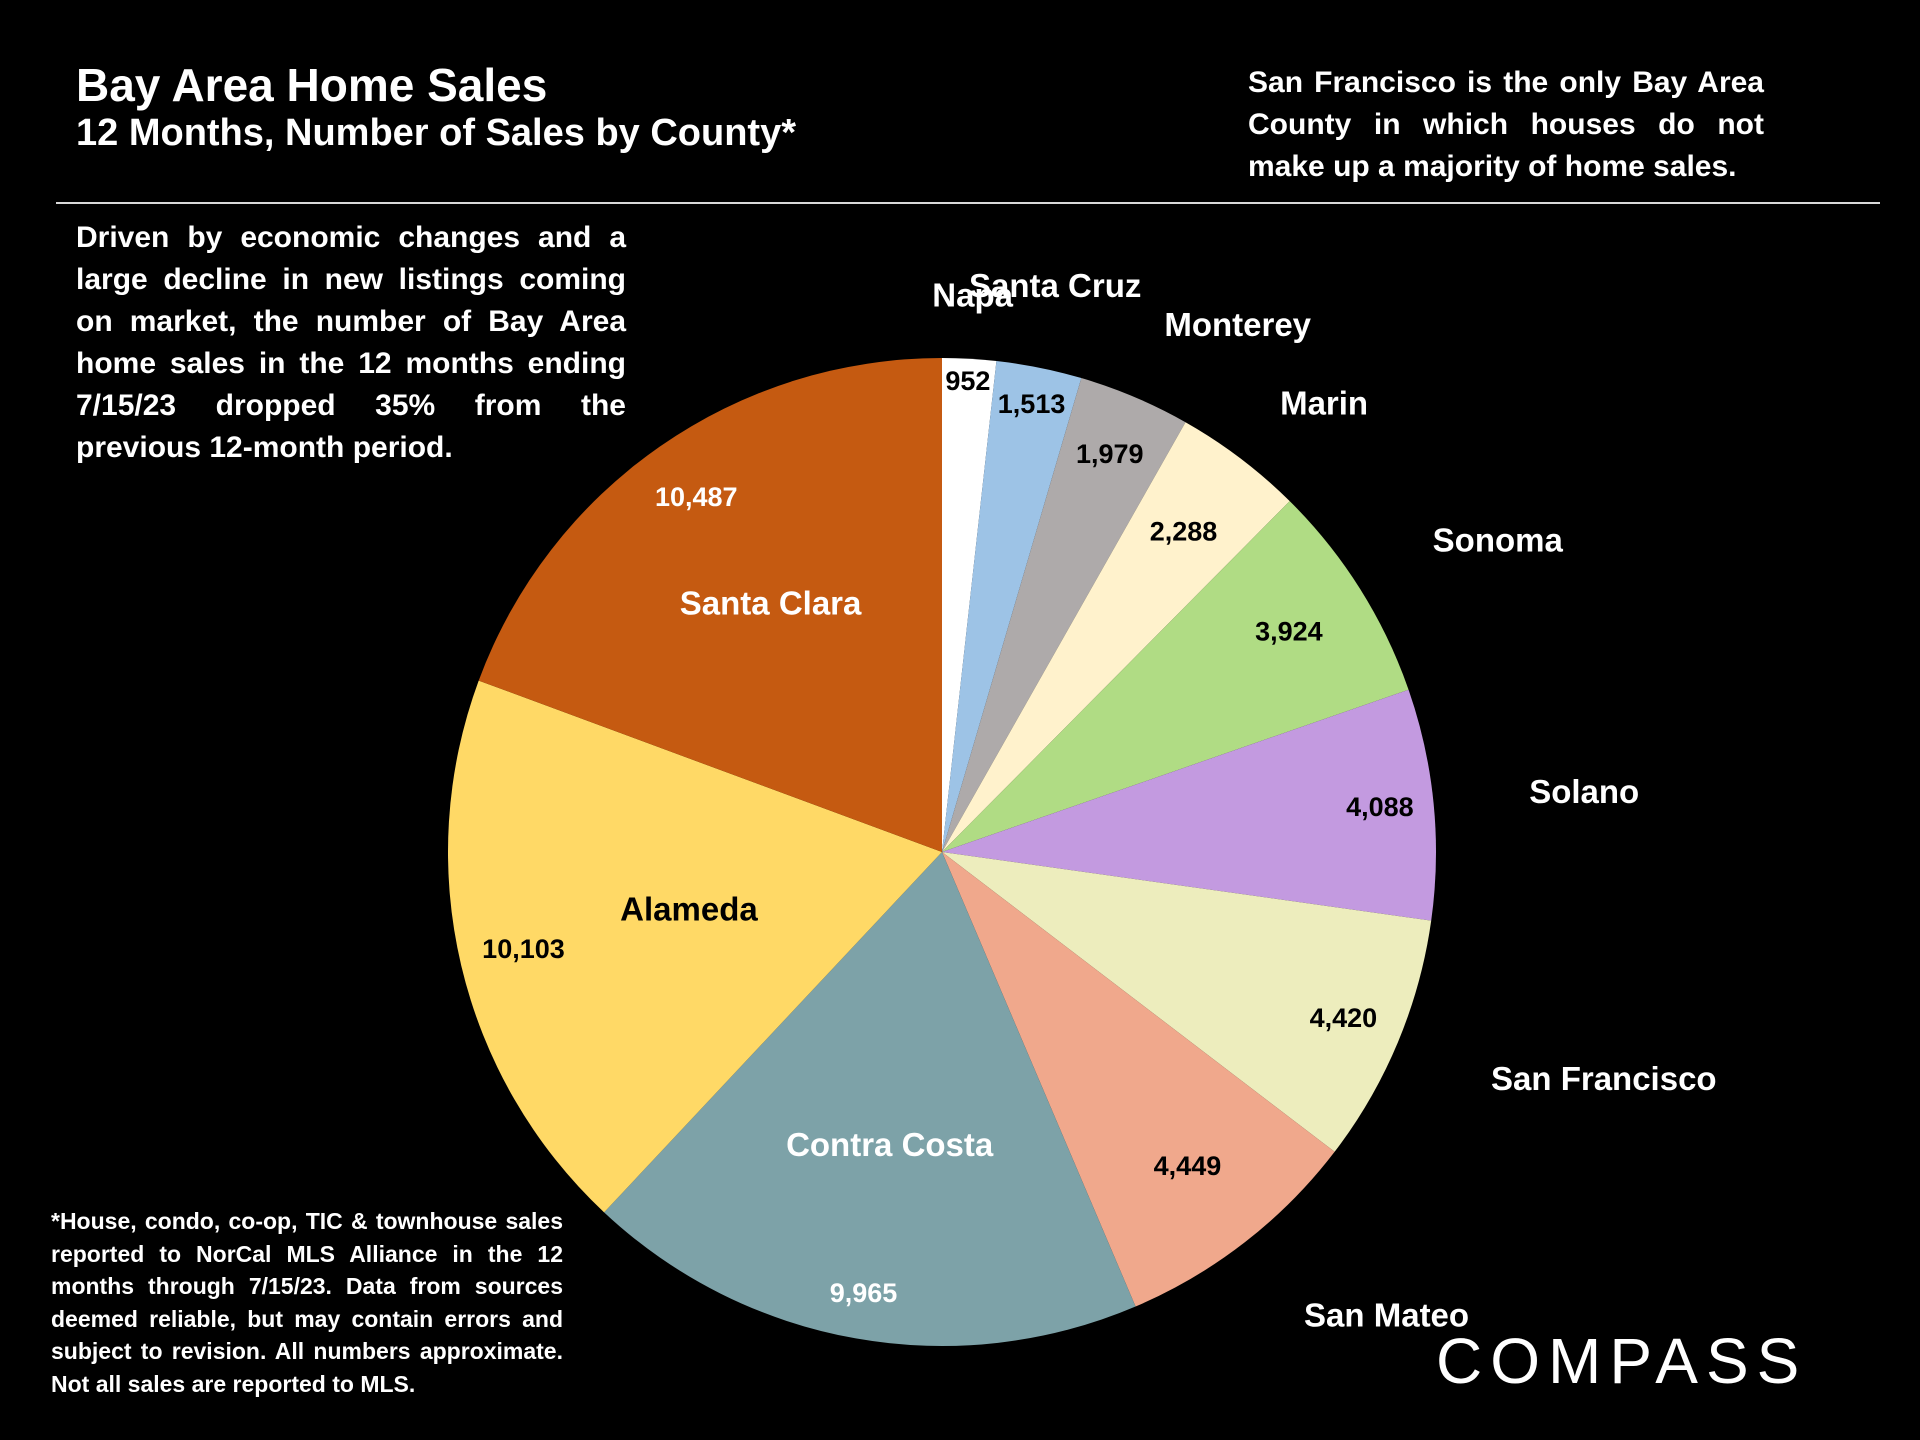 This screenshot has height=1440, width=1920. I want to click on pie-slice-san-mateo, so click(1138, 1079).